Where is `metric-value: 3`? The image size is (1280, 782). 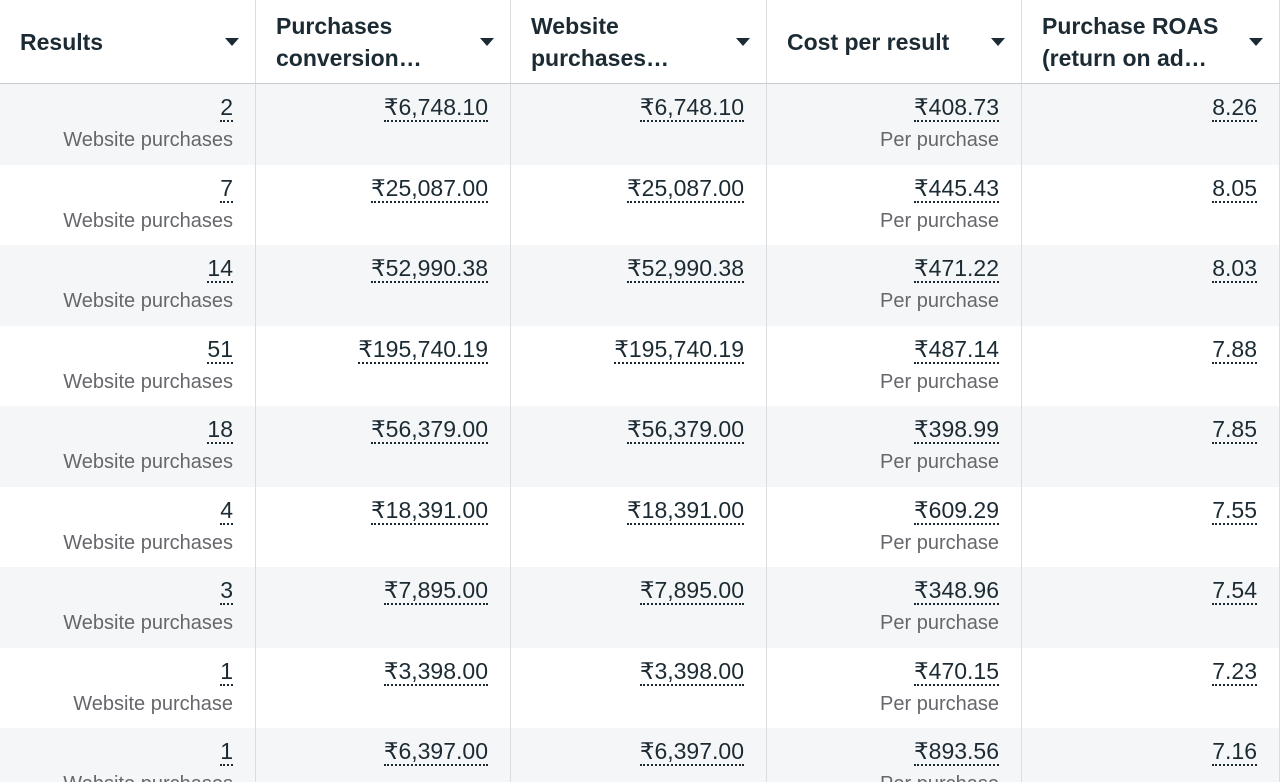
metric-value: 3 is located at coordinates (226, 591).